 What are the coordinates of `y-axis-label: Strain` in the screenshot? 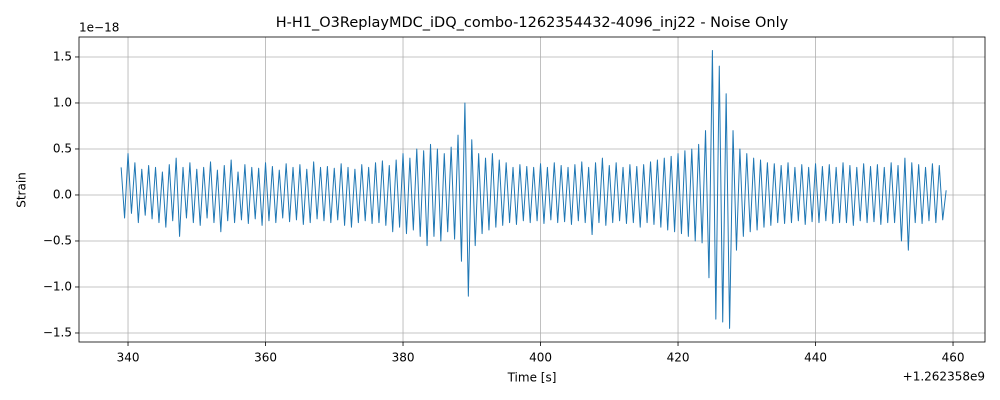 It's located at (22, 190).